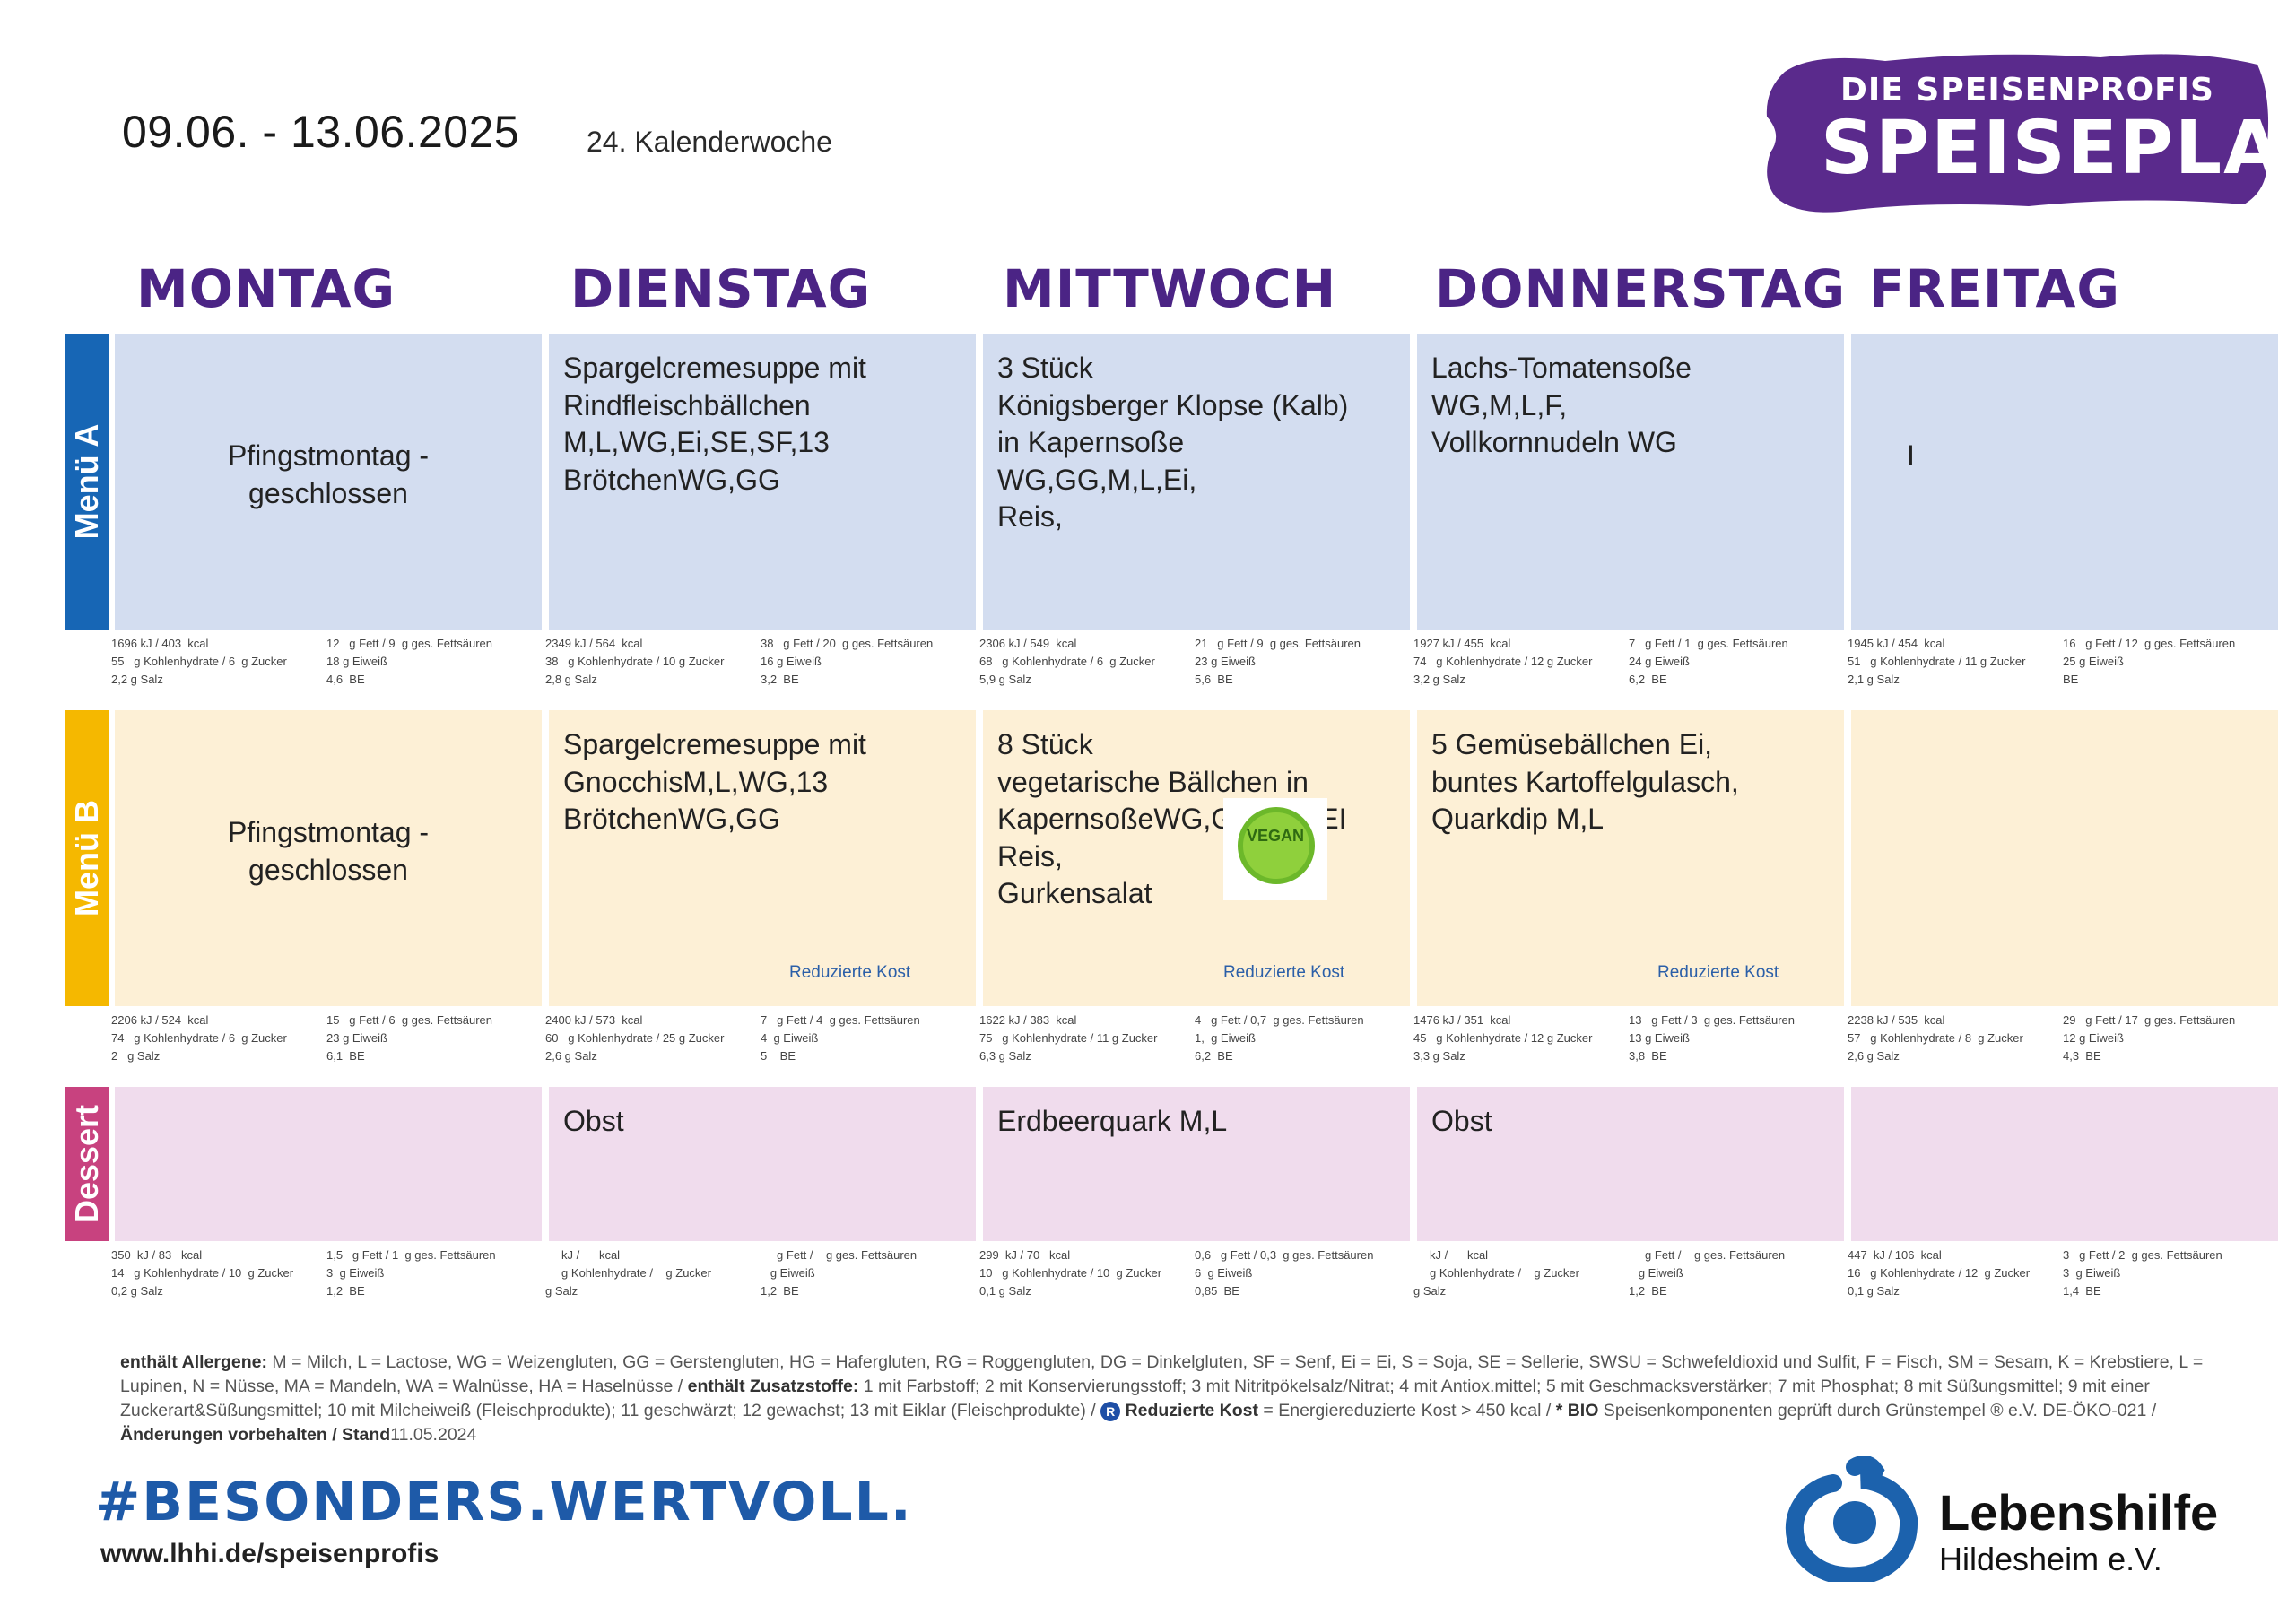 This screenshot has width=2296, height=1624. Describe the element at coordinates (266, 288) in the screenshot. I see `day-header-monday: MONTAG` at that location.